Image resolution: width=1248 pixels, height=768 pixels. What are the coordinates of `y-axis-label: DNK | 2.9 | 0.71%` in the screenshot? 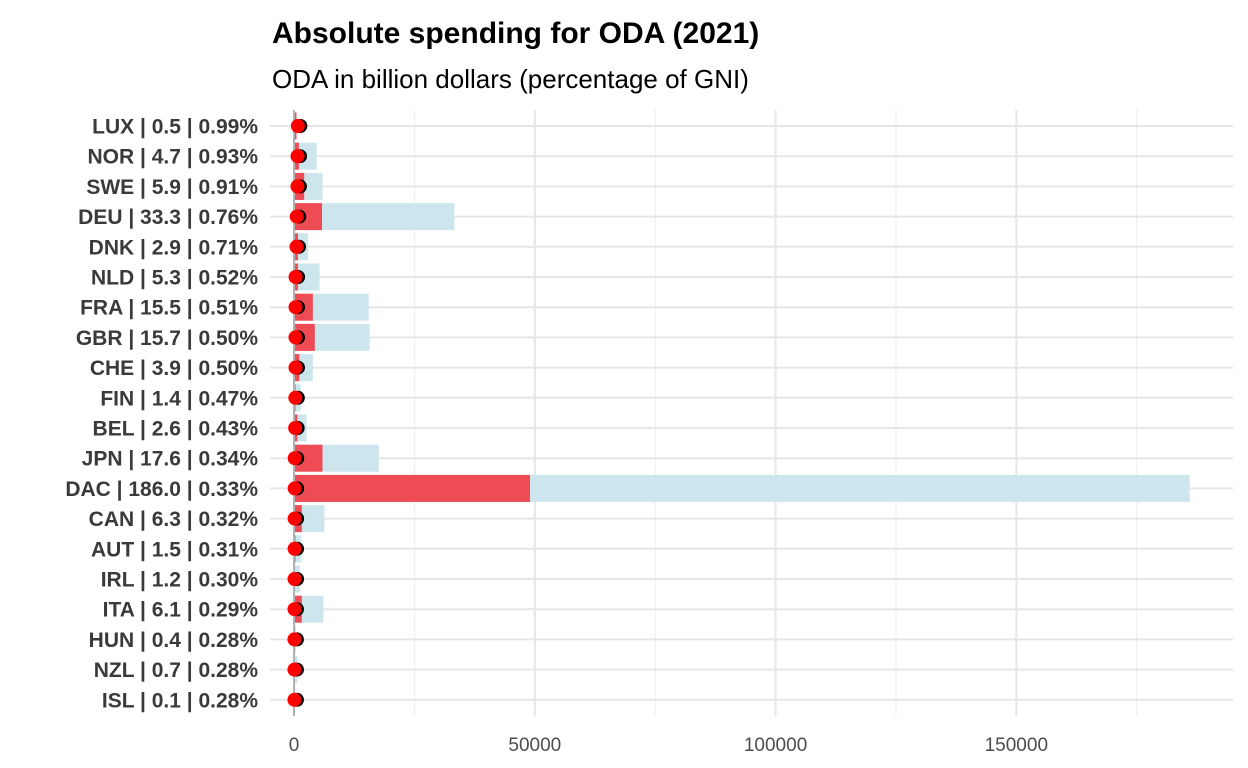 It's located at (174, 247).